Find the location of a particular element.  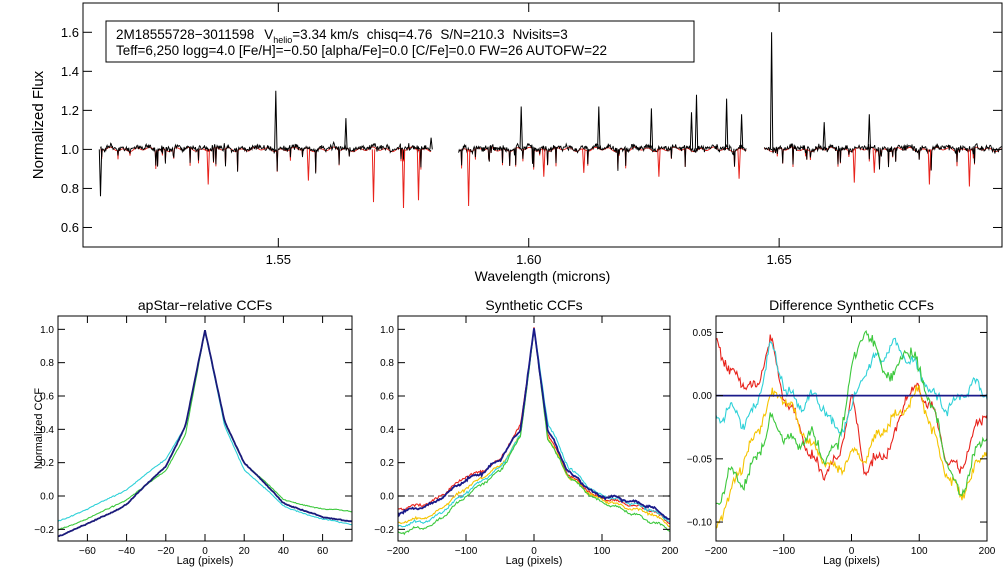

apstar-xtick-label: 20 is located at coordinates (245, 551).